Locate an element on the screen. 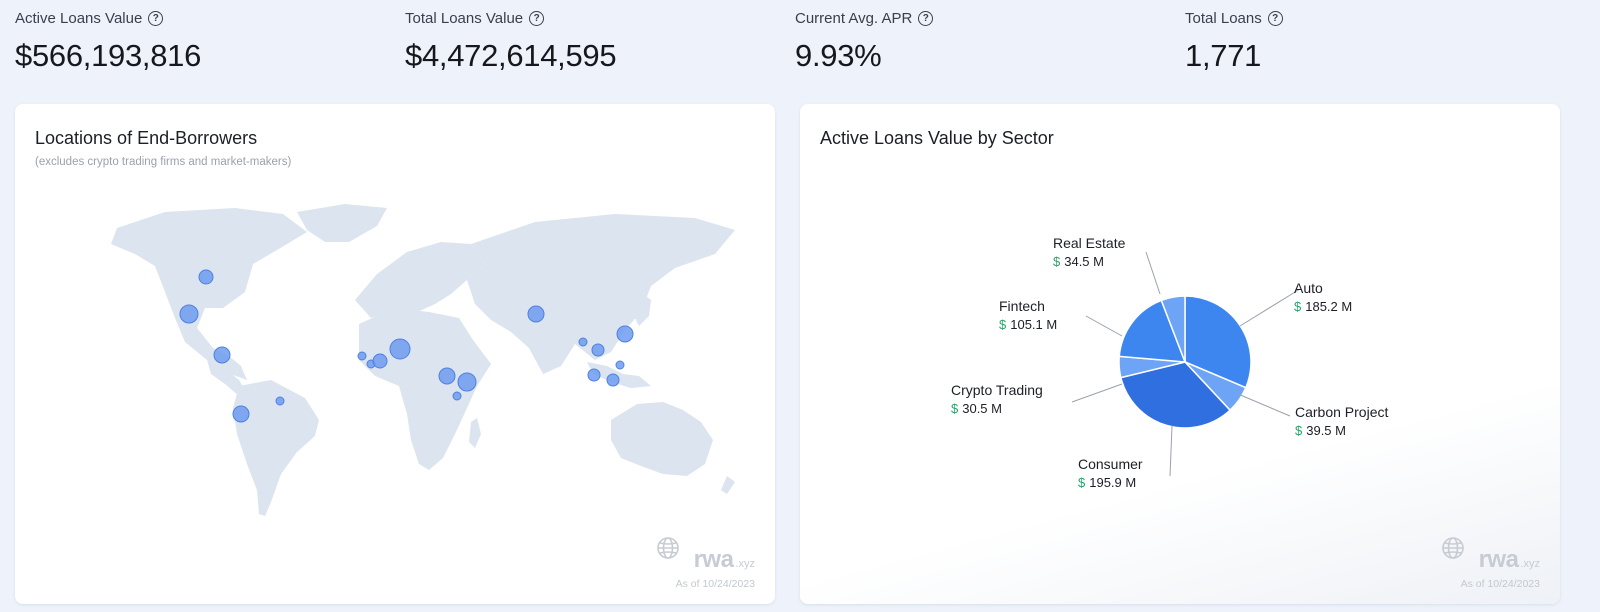  card-title: Active Loans Value by Sector is located at coordinates (937, 138).